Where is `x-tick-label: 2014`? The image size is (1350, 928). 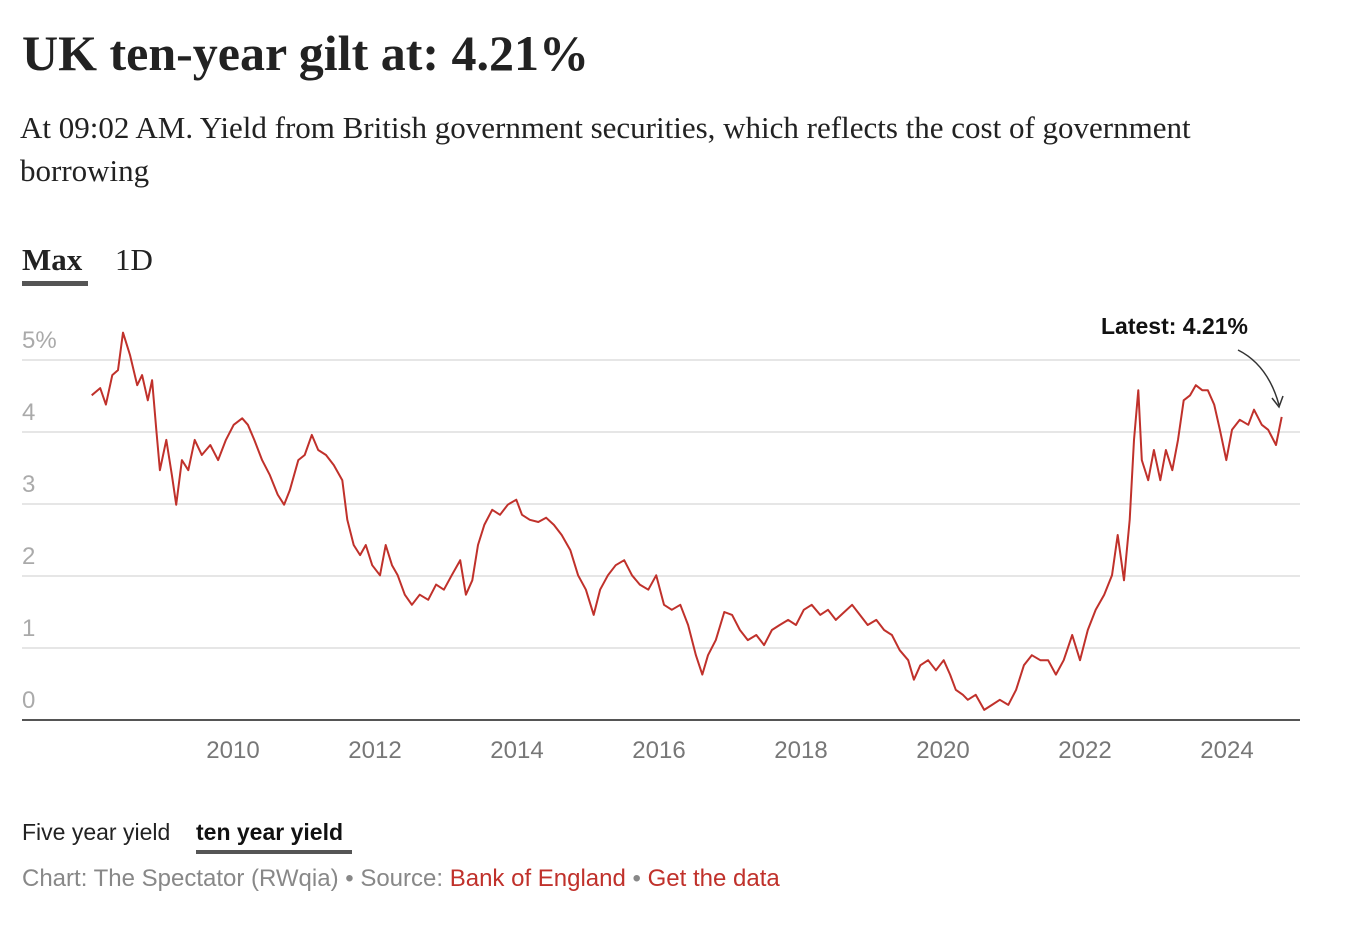 x-tick-label: 2014 is located at coordinates (516, 750).